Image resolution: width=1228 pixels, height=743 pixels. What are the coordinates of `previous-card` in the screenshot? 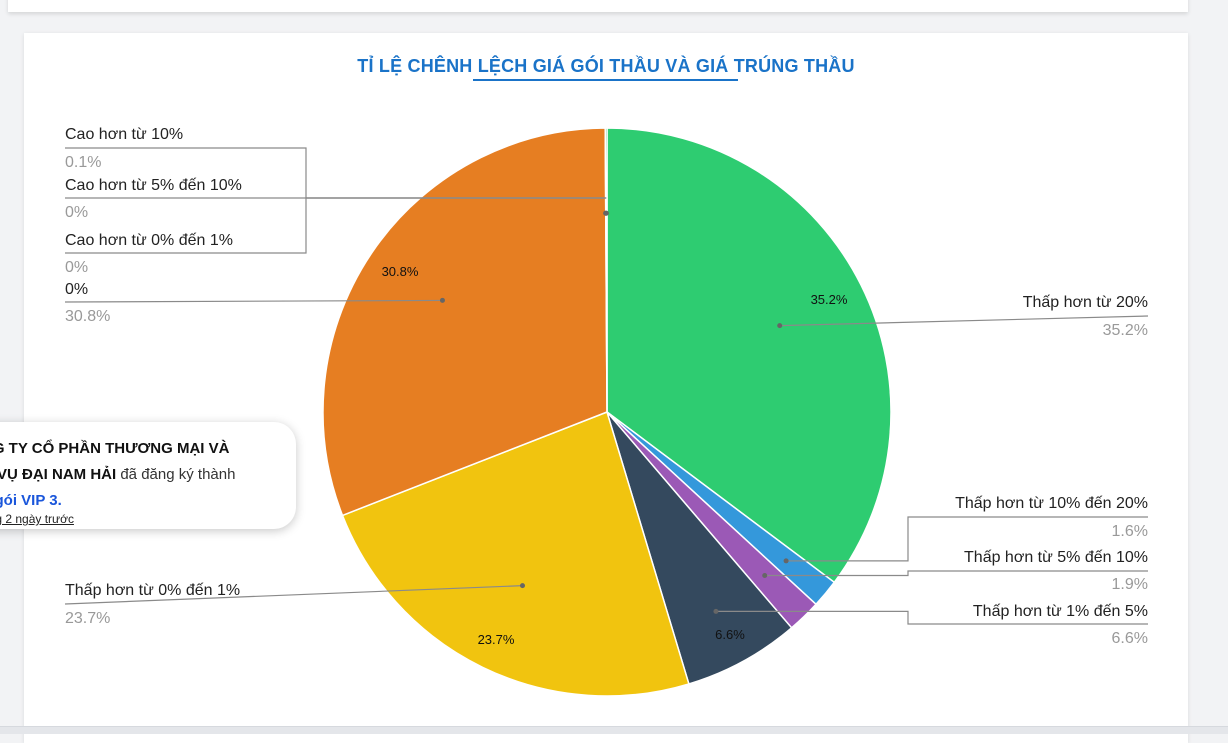 It's located at (598, 6).